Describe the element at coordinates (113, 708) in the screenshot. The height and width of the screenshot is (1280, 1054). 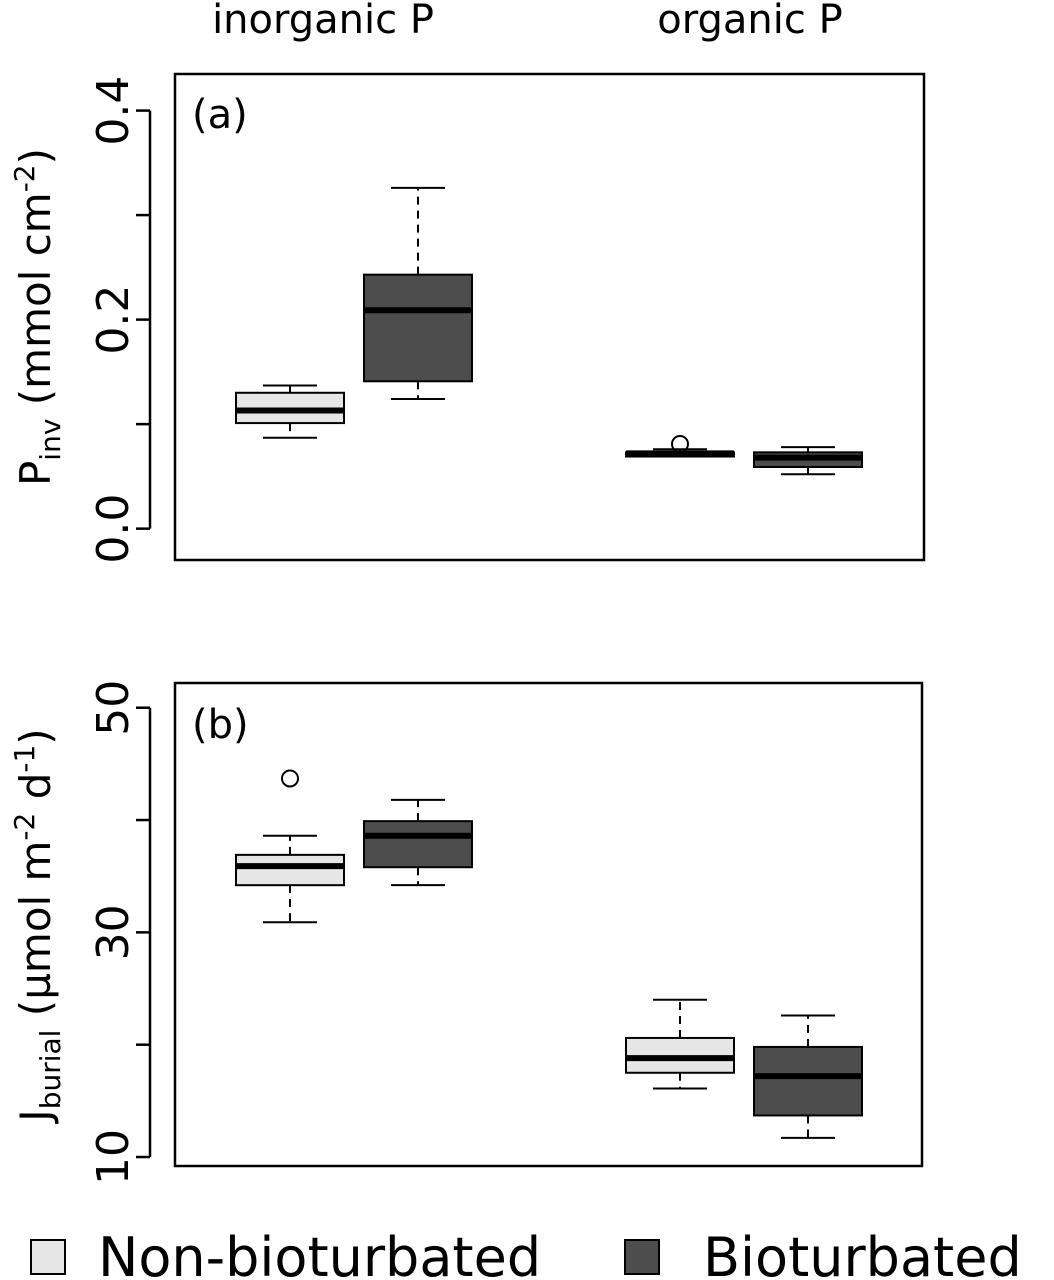
I see `y-tick-label: 50` at that location.